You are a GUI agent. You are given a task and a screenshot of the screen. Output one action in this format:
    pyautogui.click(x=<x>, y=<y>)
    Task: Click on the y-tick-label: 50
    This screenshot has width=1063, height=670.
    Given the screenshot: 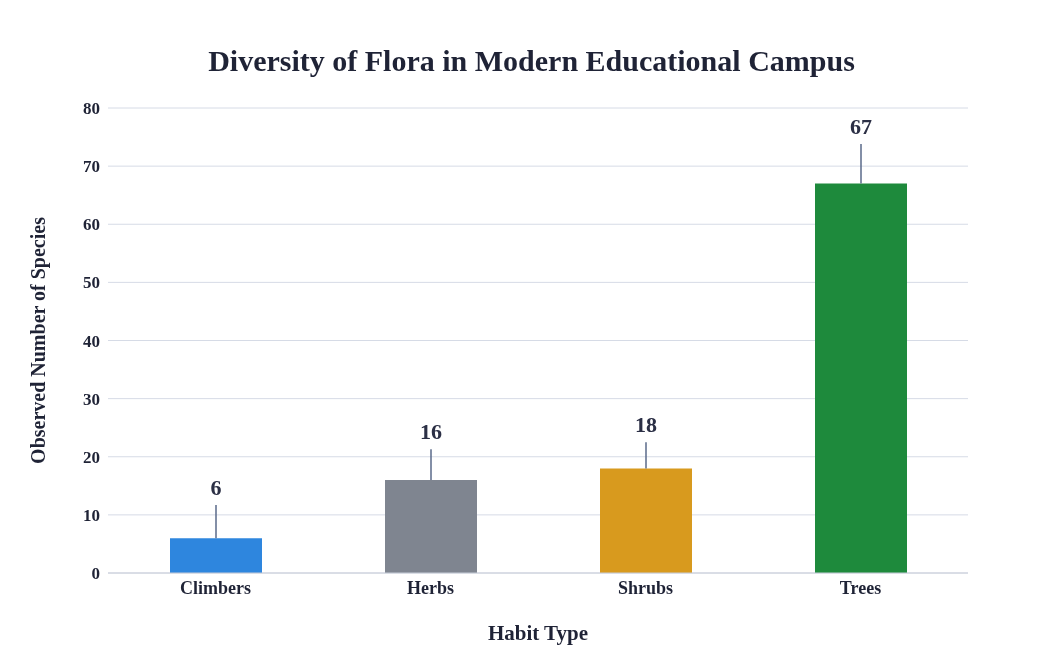 What is the action you would take?
    pyautogui.click(x=91, y=283)
    